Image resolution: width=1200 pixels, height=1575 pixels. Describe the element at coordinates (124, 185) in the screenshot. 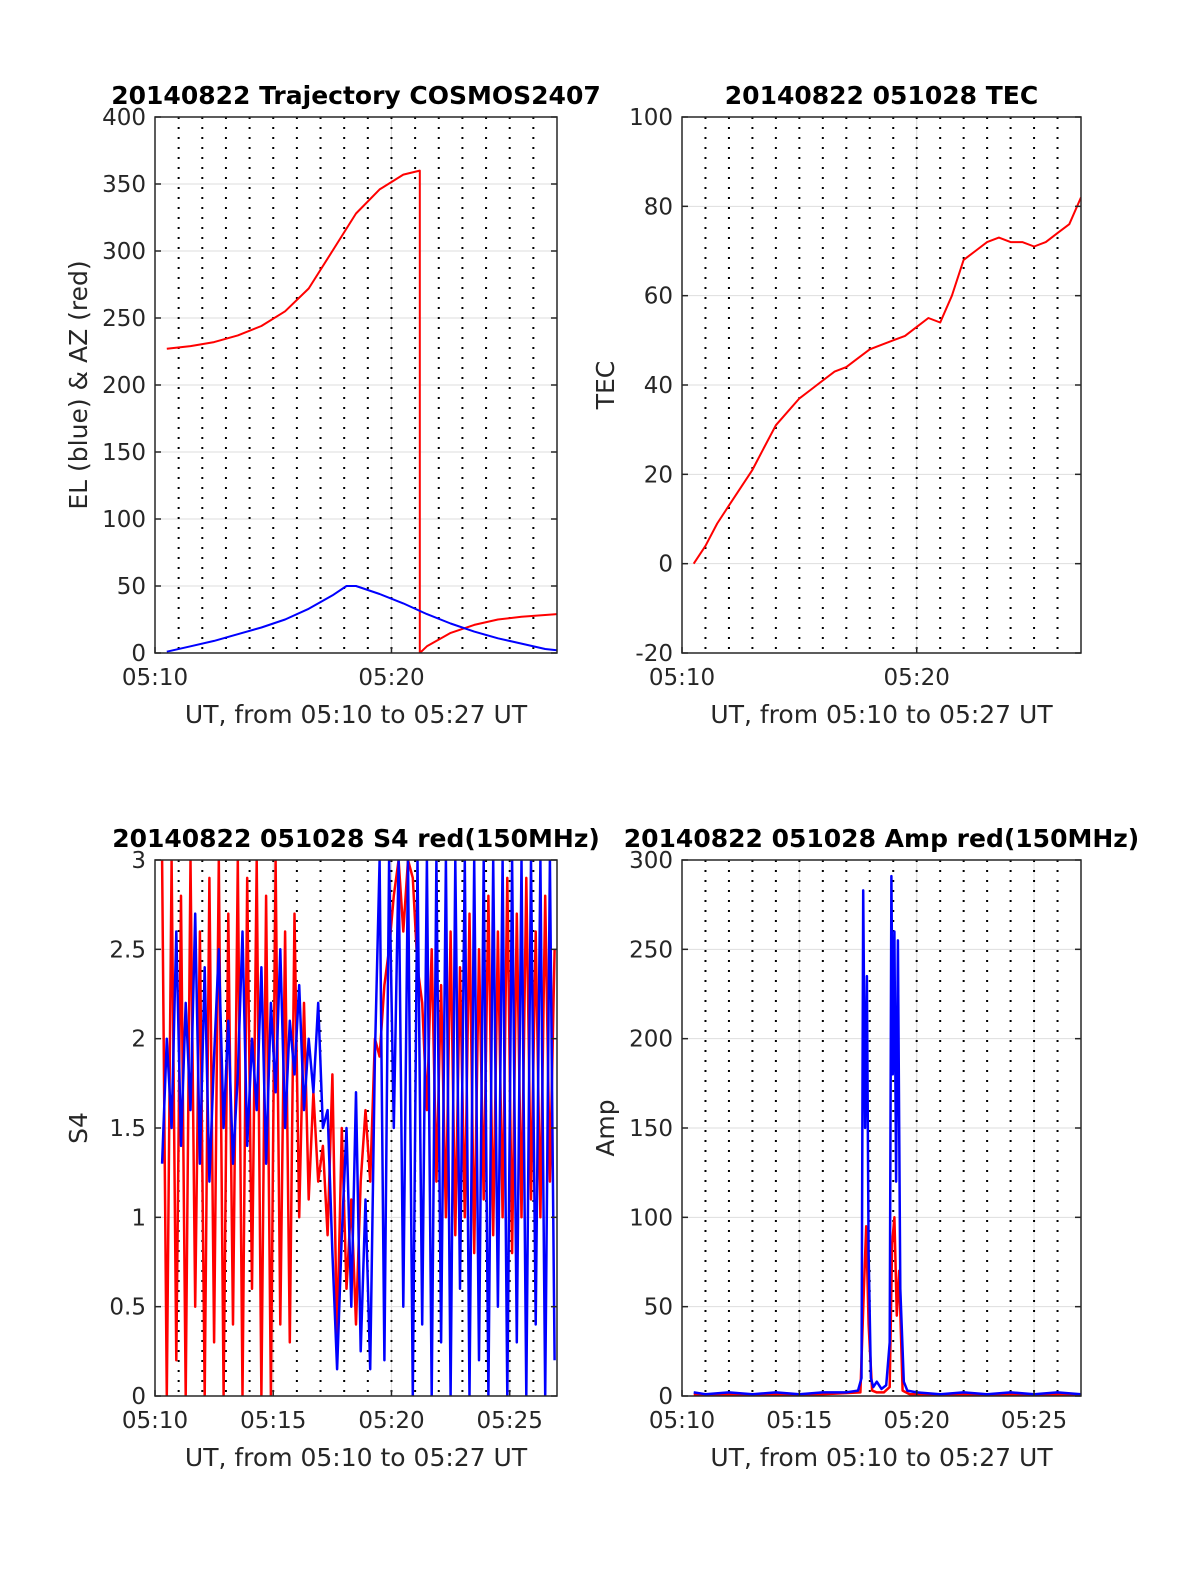

I see `y-tick-label: 350` at that location.